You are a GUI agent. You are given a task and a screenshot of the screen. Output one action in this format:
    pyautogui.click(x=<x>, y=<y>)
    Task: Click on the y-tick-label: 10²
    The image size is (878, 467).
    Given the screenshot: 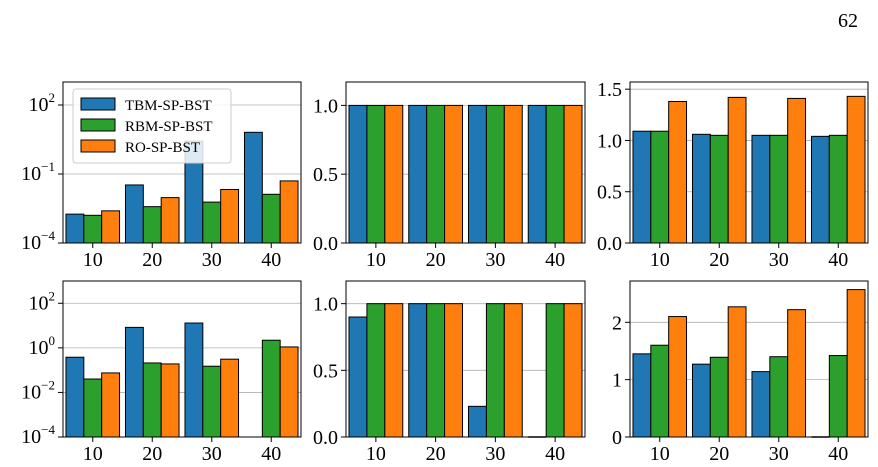 What is the action you would take?
    pyautogui.click(x=42, y=301)
    